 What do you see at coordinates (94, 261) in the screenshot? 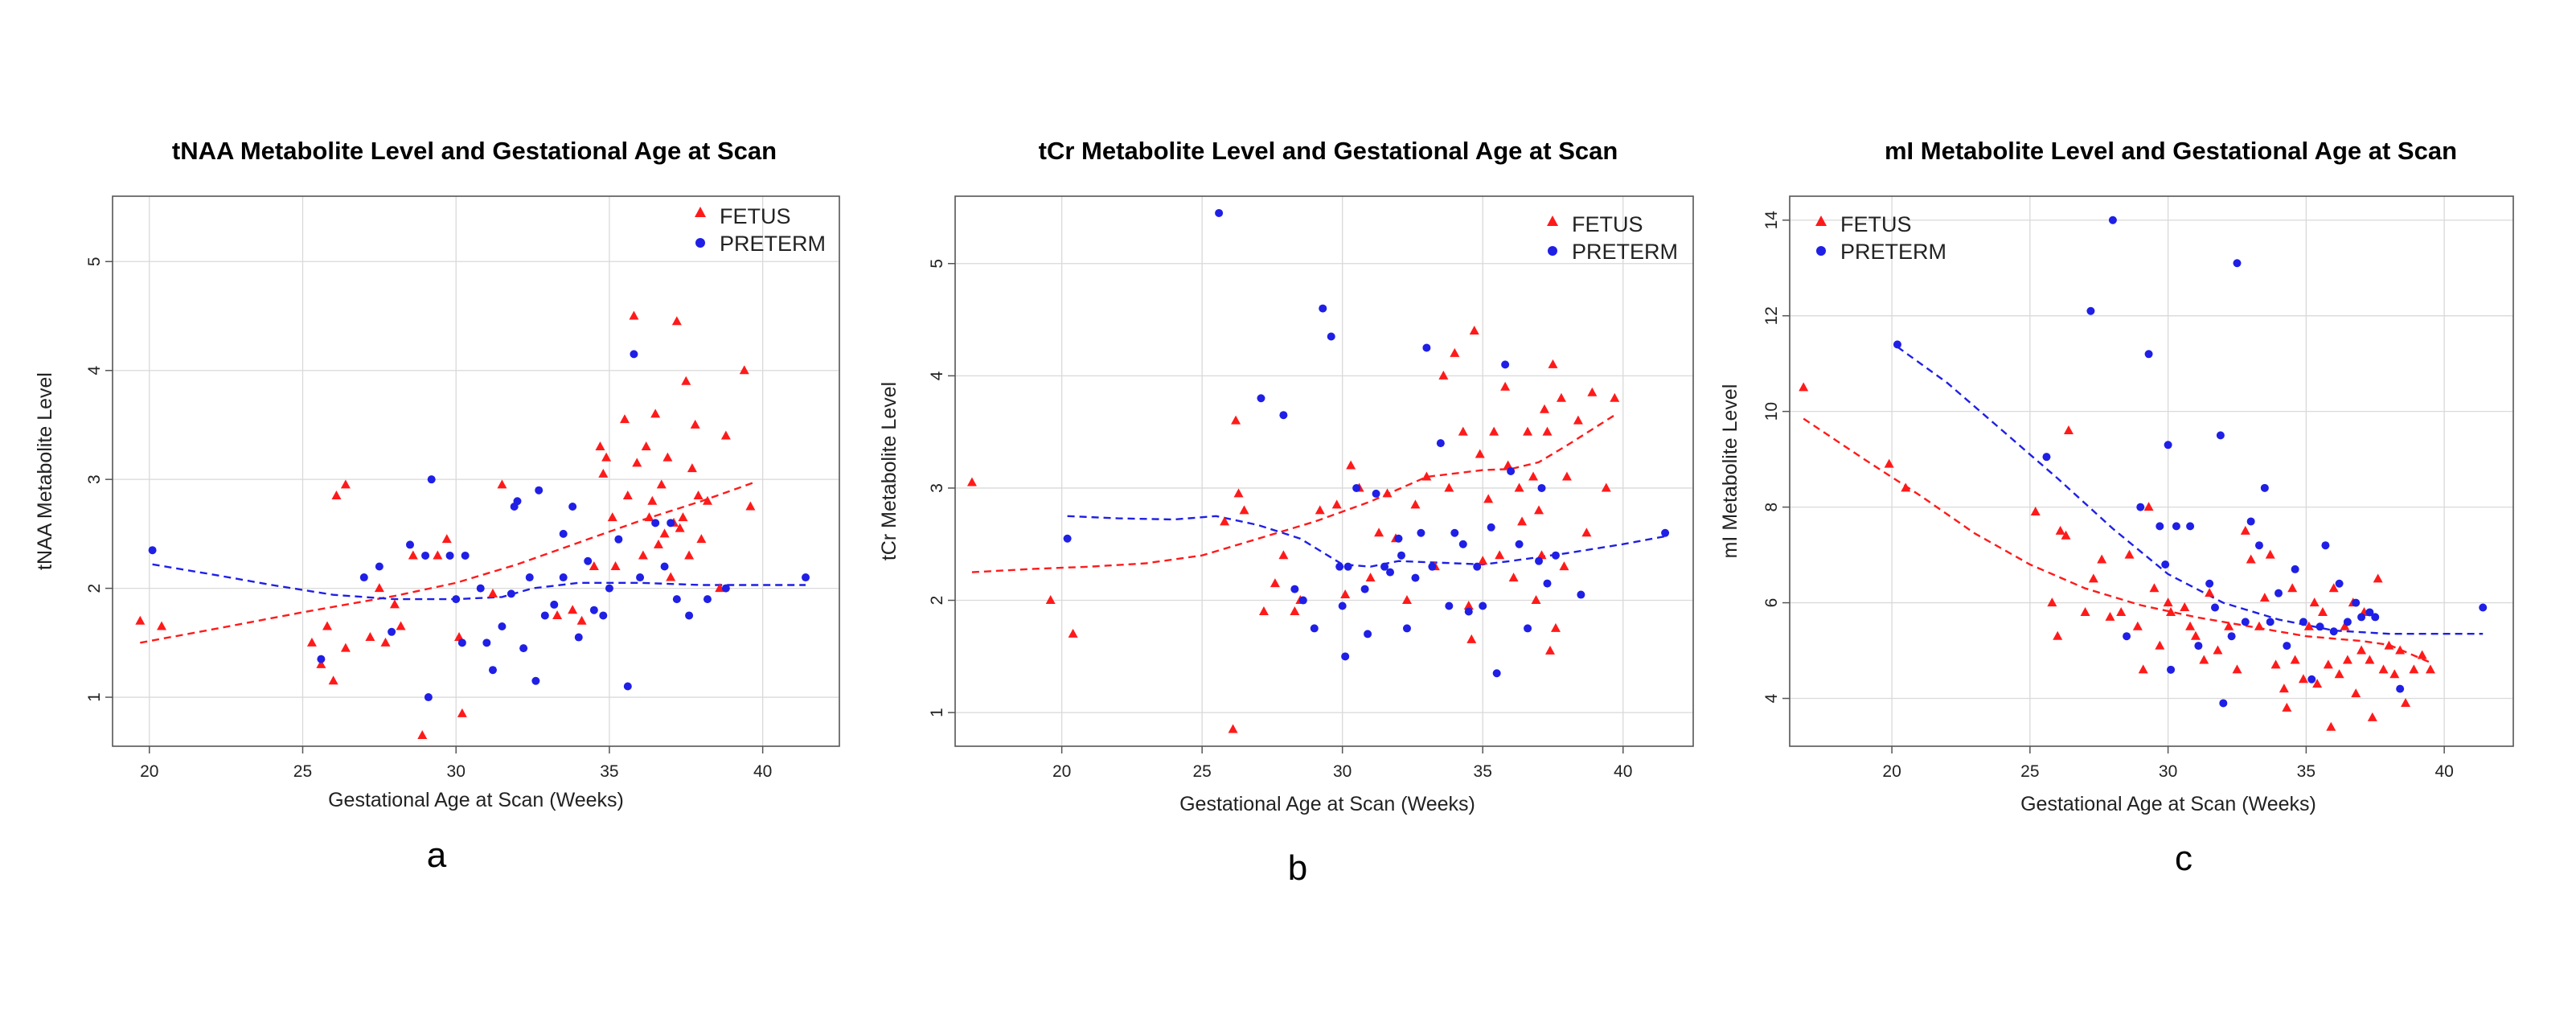
I see `y-tick-label: 5` at bounding box center [94, 261].